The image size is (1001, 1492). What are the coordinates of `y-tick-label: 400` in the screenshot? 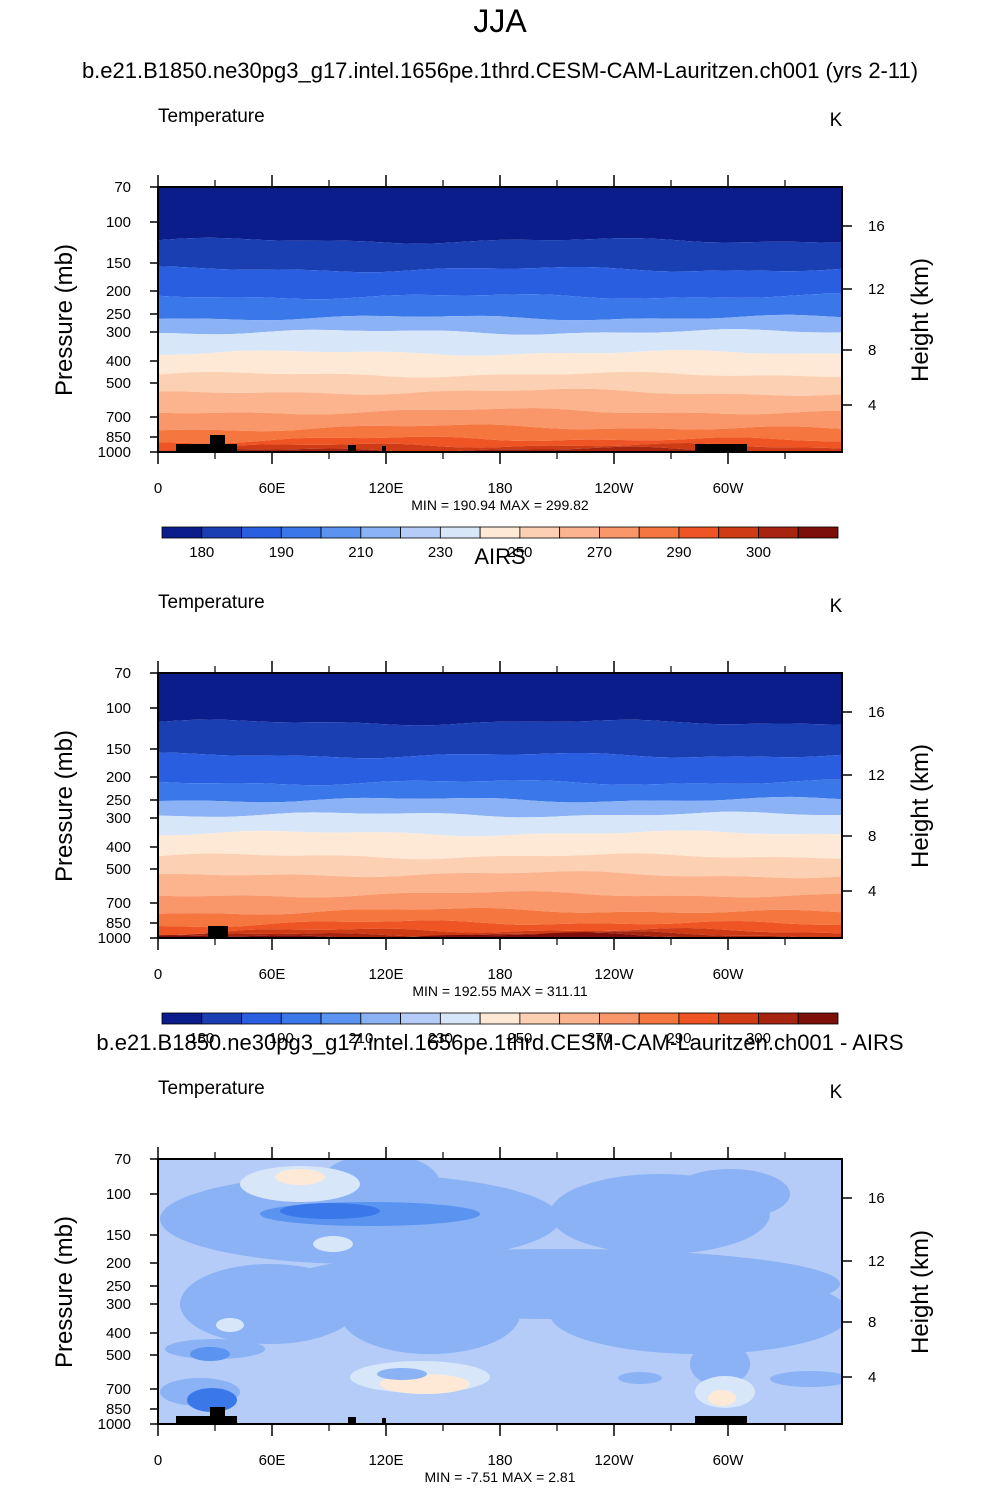 It's located at (118, 847).